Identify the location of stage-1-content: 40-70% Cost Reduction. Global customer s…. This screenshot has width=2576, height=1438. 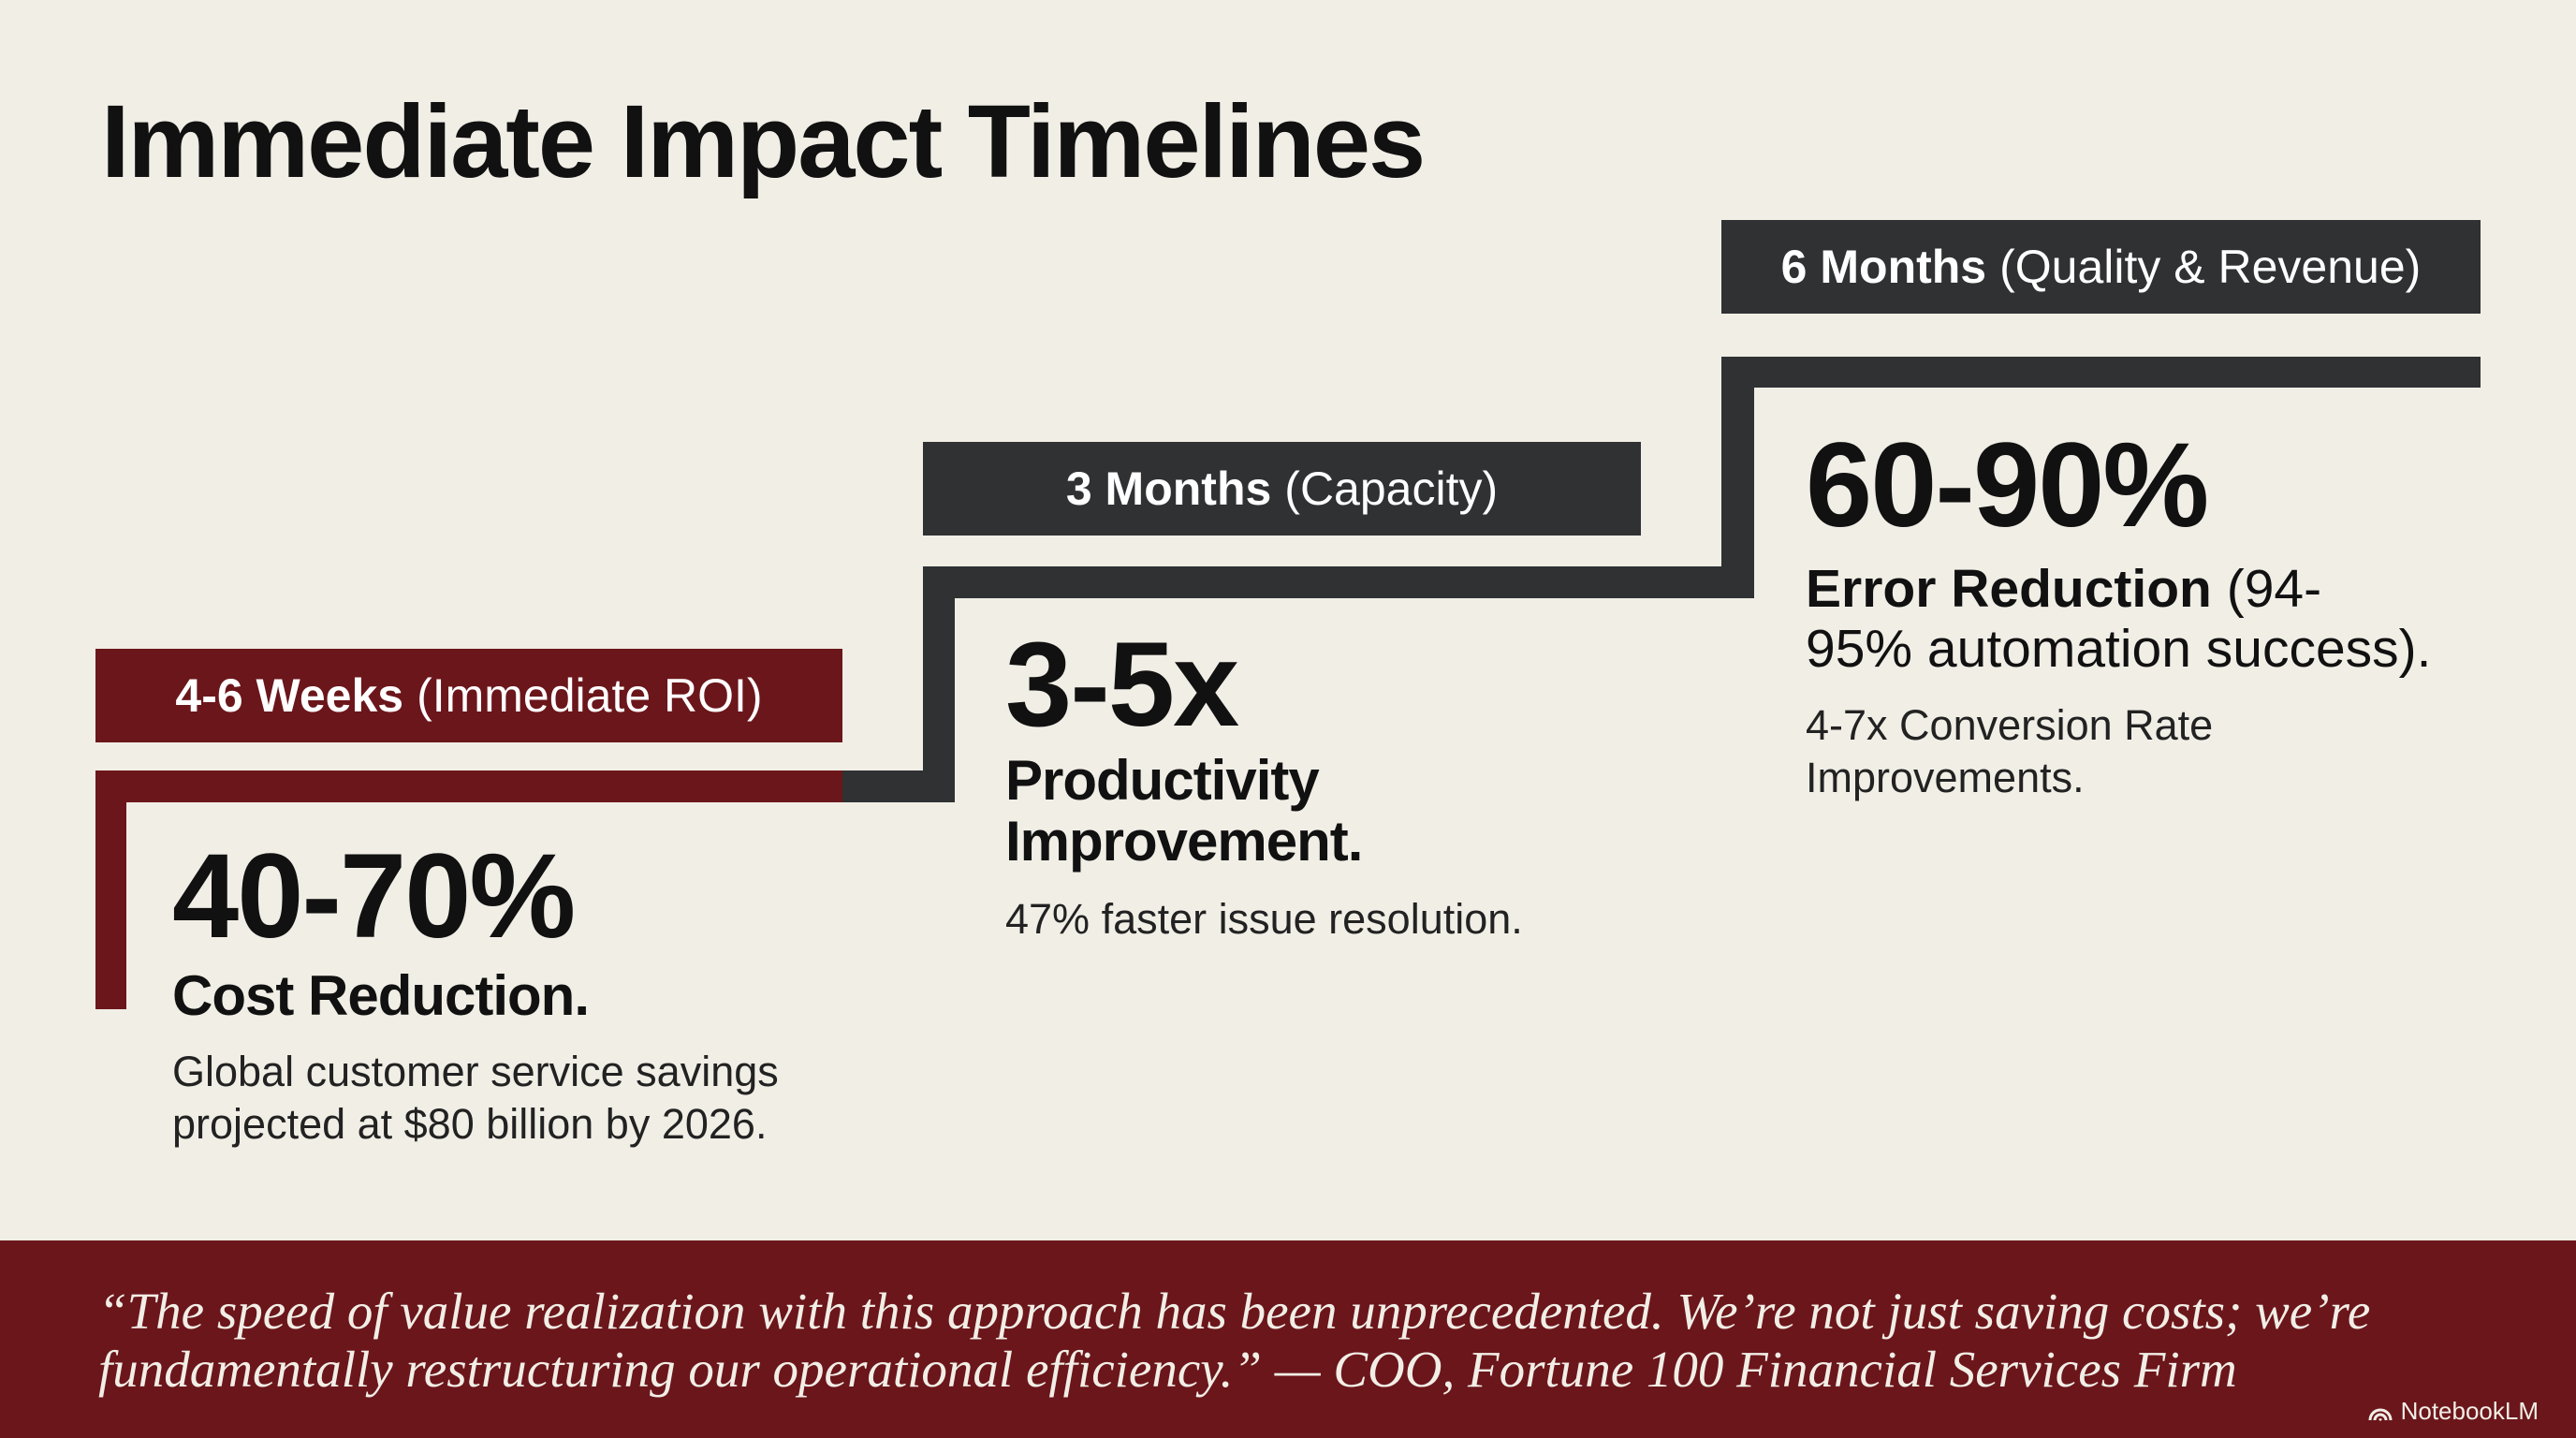
(475, 994).